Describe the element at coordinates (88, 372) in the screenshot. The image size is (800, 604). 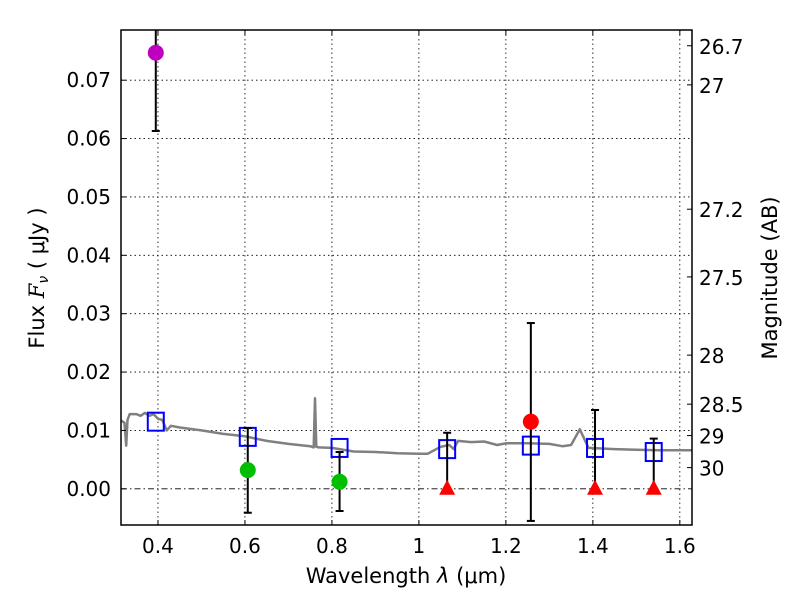
I see `y-tick-label: 0.02` at that location.